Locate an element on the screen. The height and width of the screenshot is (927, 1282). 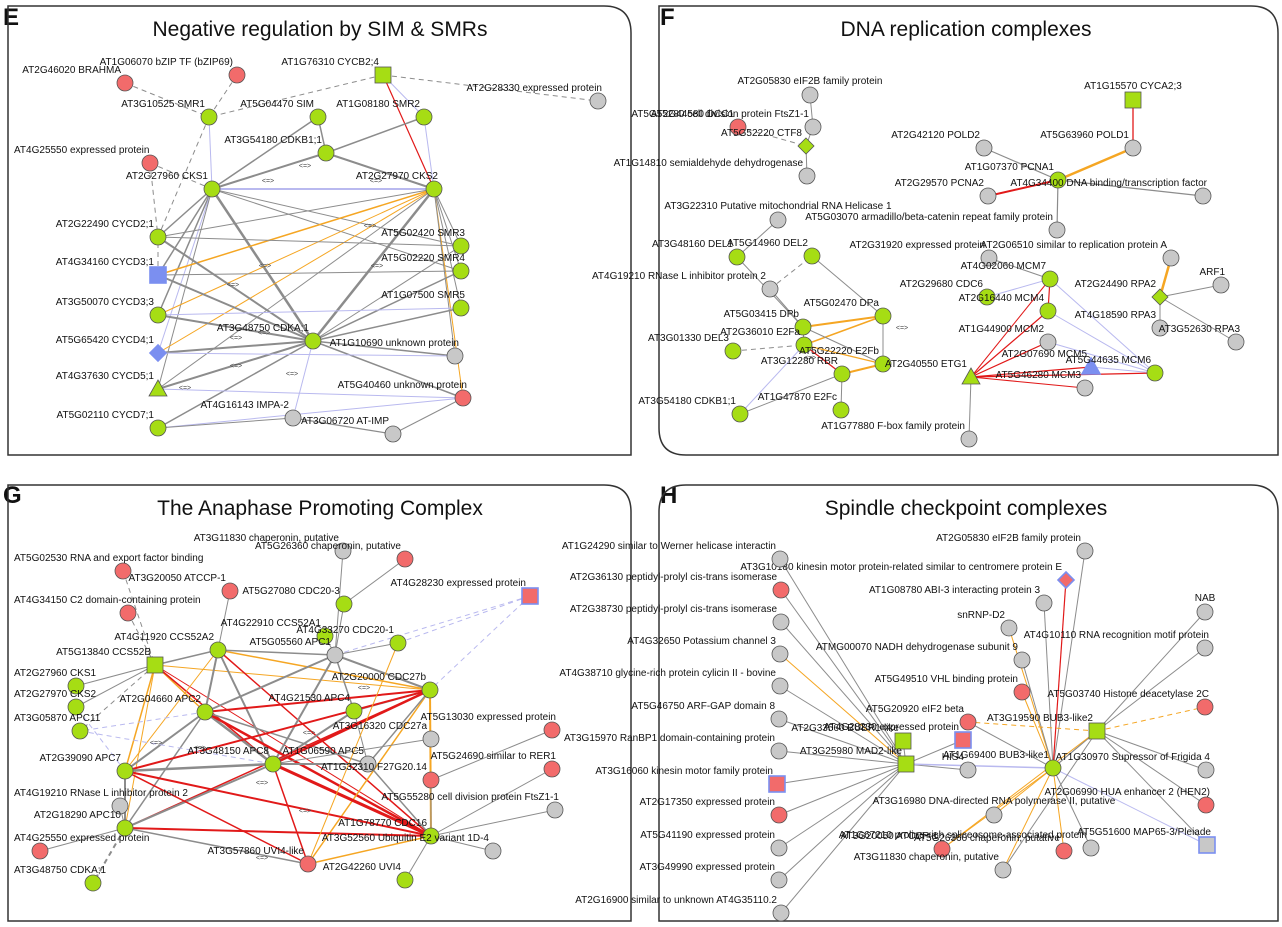
node-cdc16: AT1G78770 CDC16 is located at coordinates (389, 831).